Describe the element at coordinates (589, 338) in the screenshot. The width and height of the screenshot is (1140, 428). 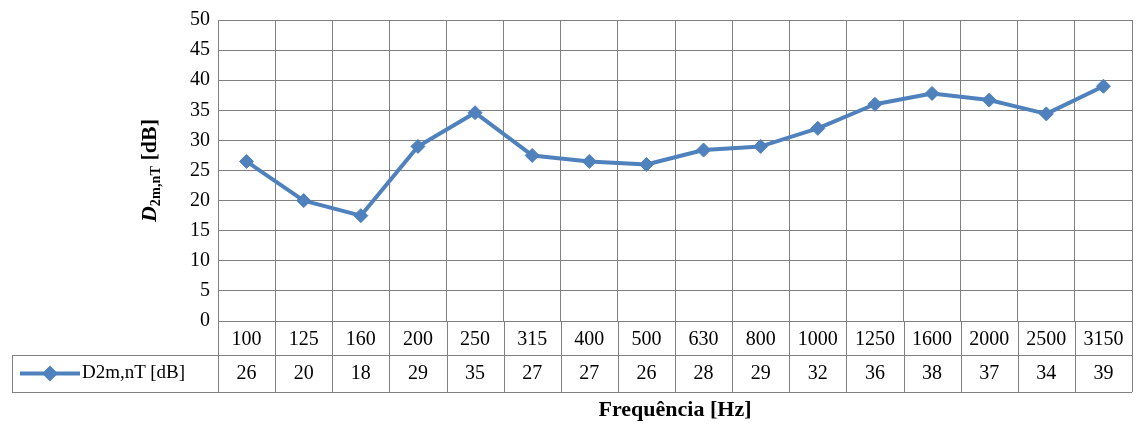
I see `x-tick-label: 400` at that location.